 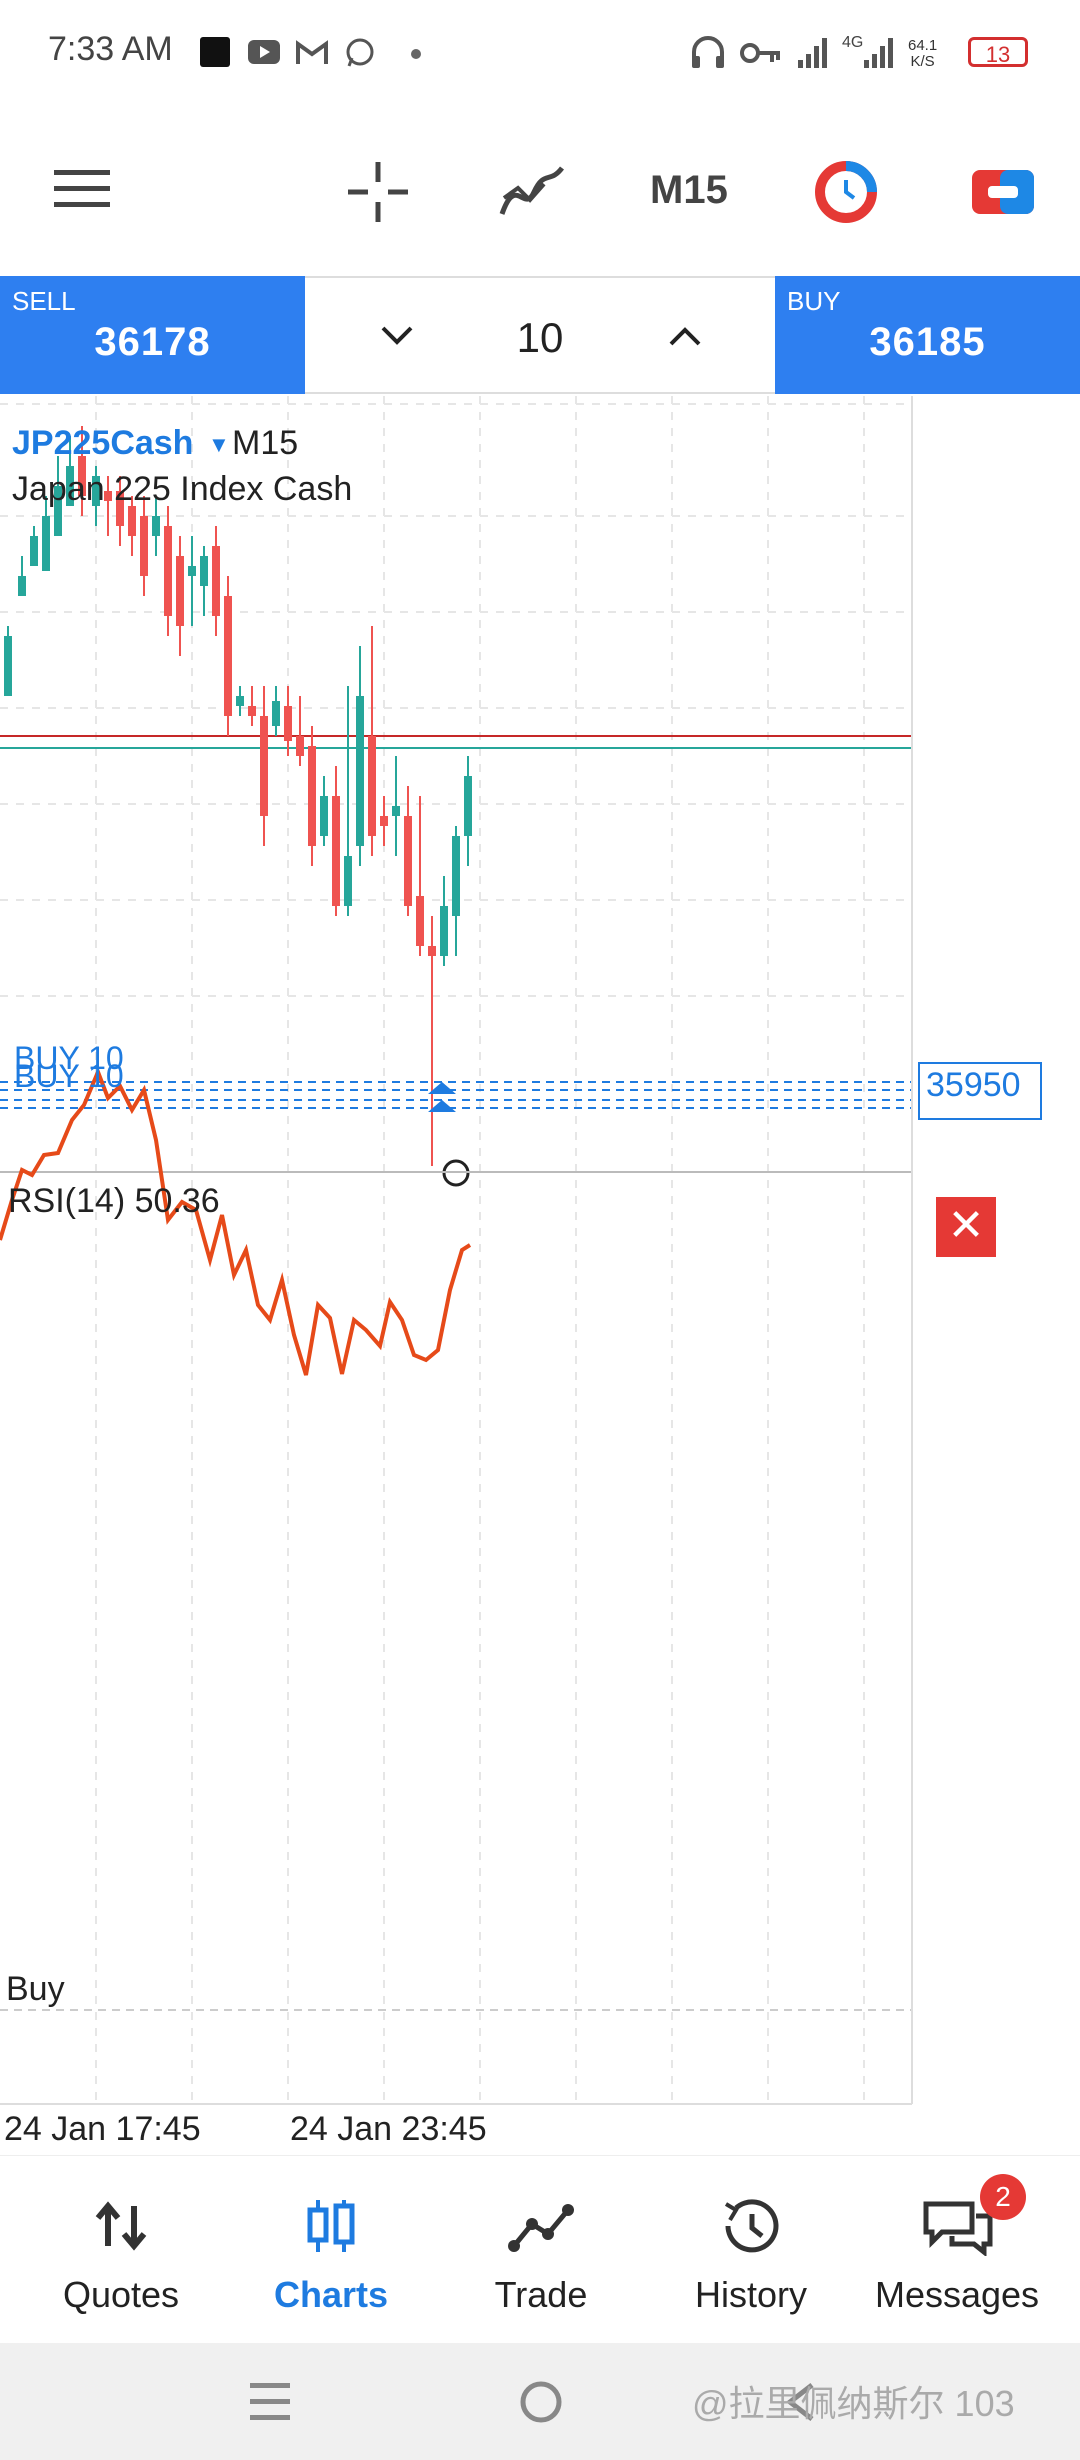 I want to click on nav-label: Trade, so click(x=541, y=2294).